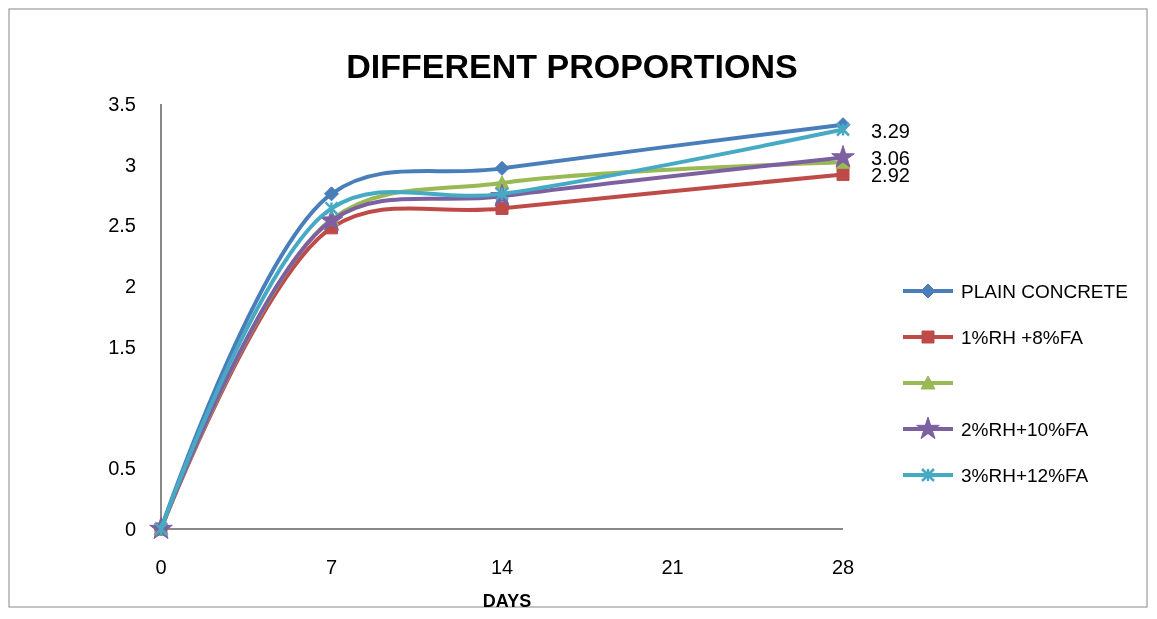  I want to click on y-tick-label: 3.5, so click(122, 104).